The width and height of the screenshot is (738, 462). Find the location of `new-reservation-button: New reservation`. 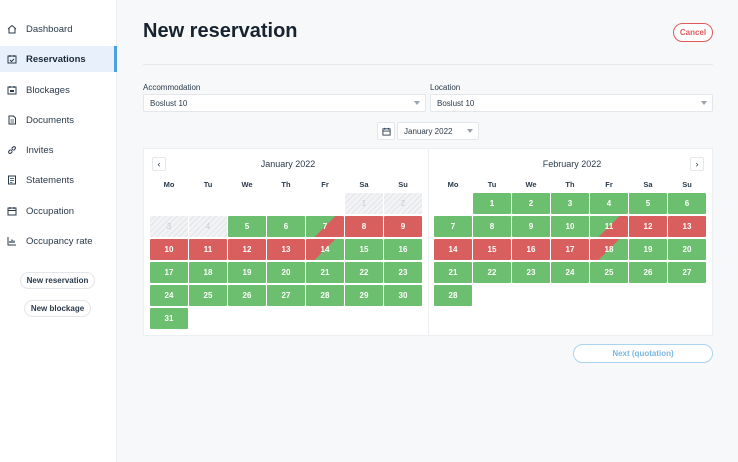

new-reservation-button: New reservation is located at coordinates (57, 280).